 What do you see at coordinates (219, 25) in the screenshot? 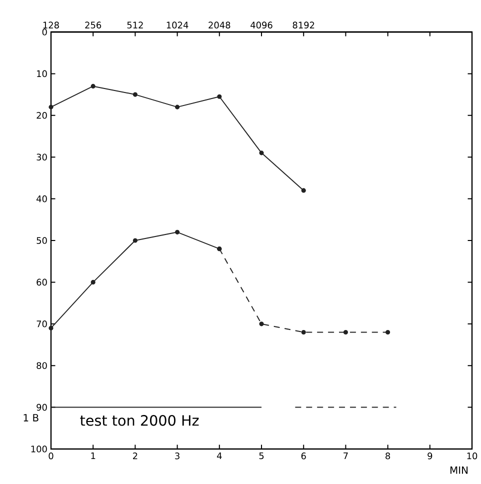
I see `x2-tick-label: 2048` at bounding box center [219, 25].